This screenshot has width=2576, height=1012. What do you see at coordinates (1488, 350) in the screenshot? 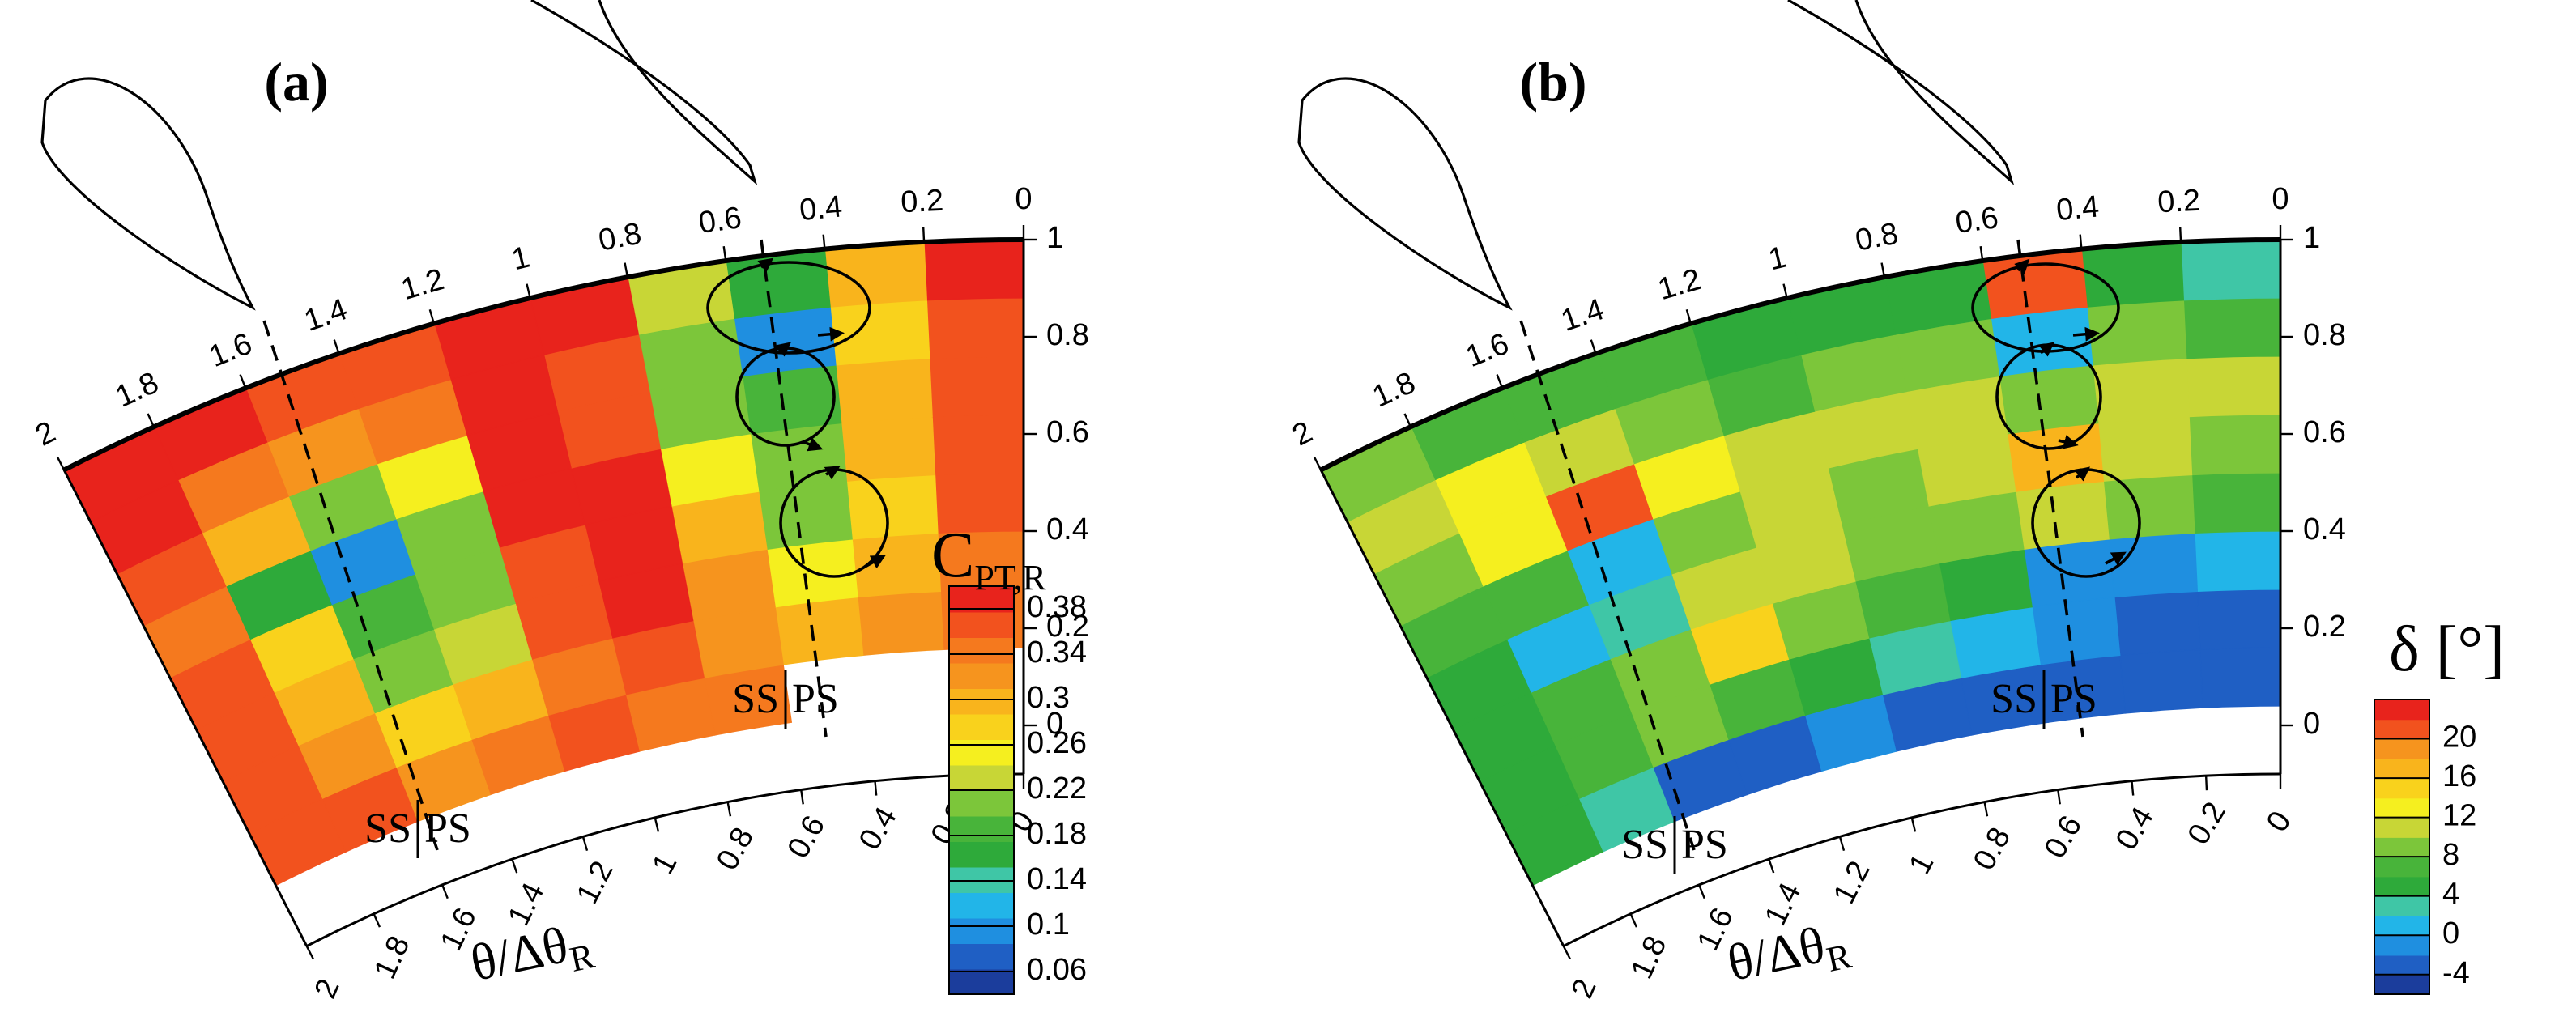
I see `x-tick-label: 1.6` at bounding box center [1488, 350].